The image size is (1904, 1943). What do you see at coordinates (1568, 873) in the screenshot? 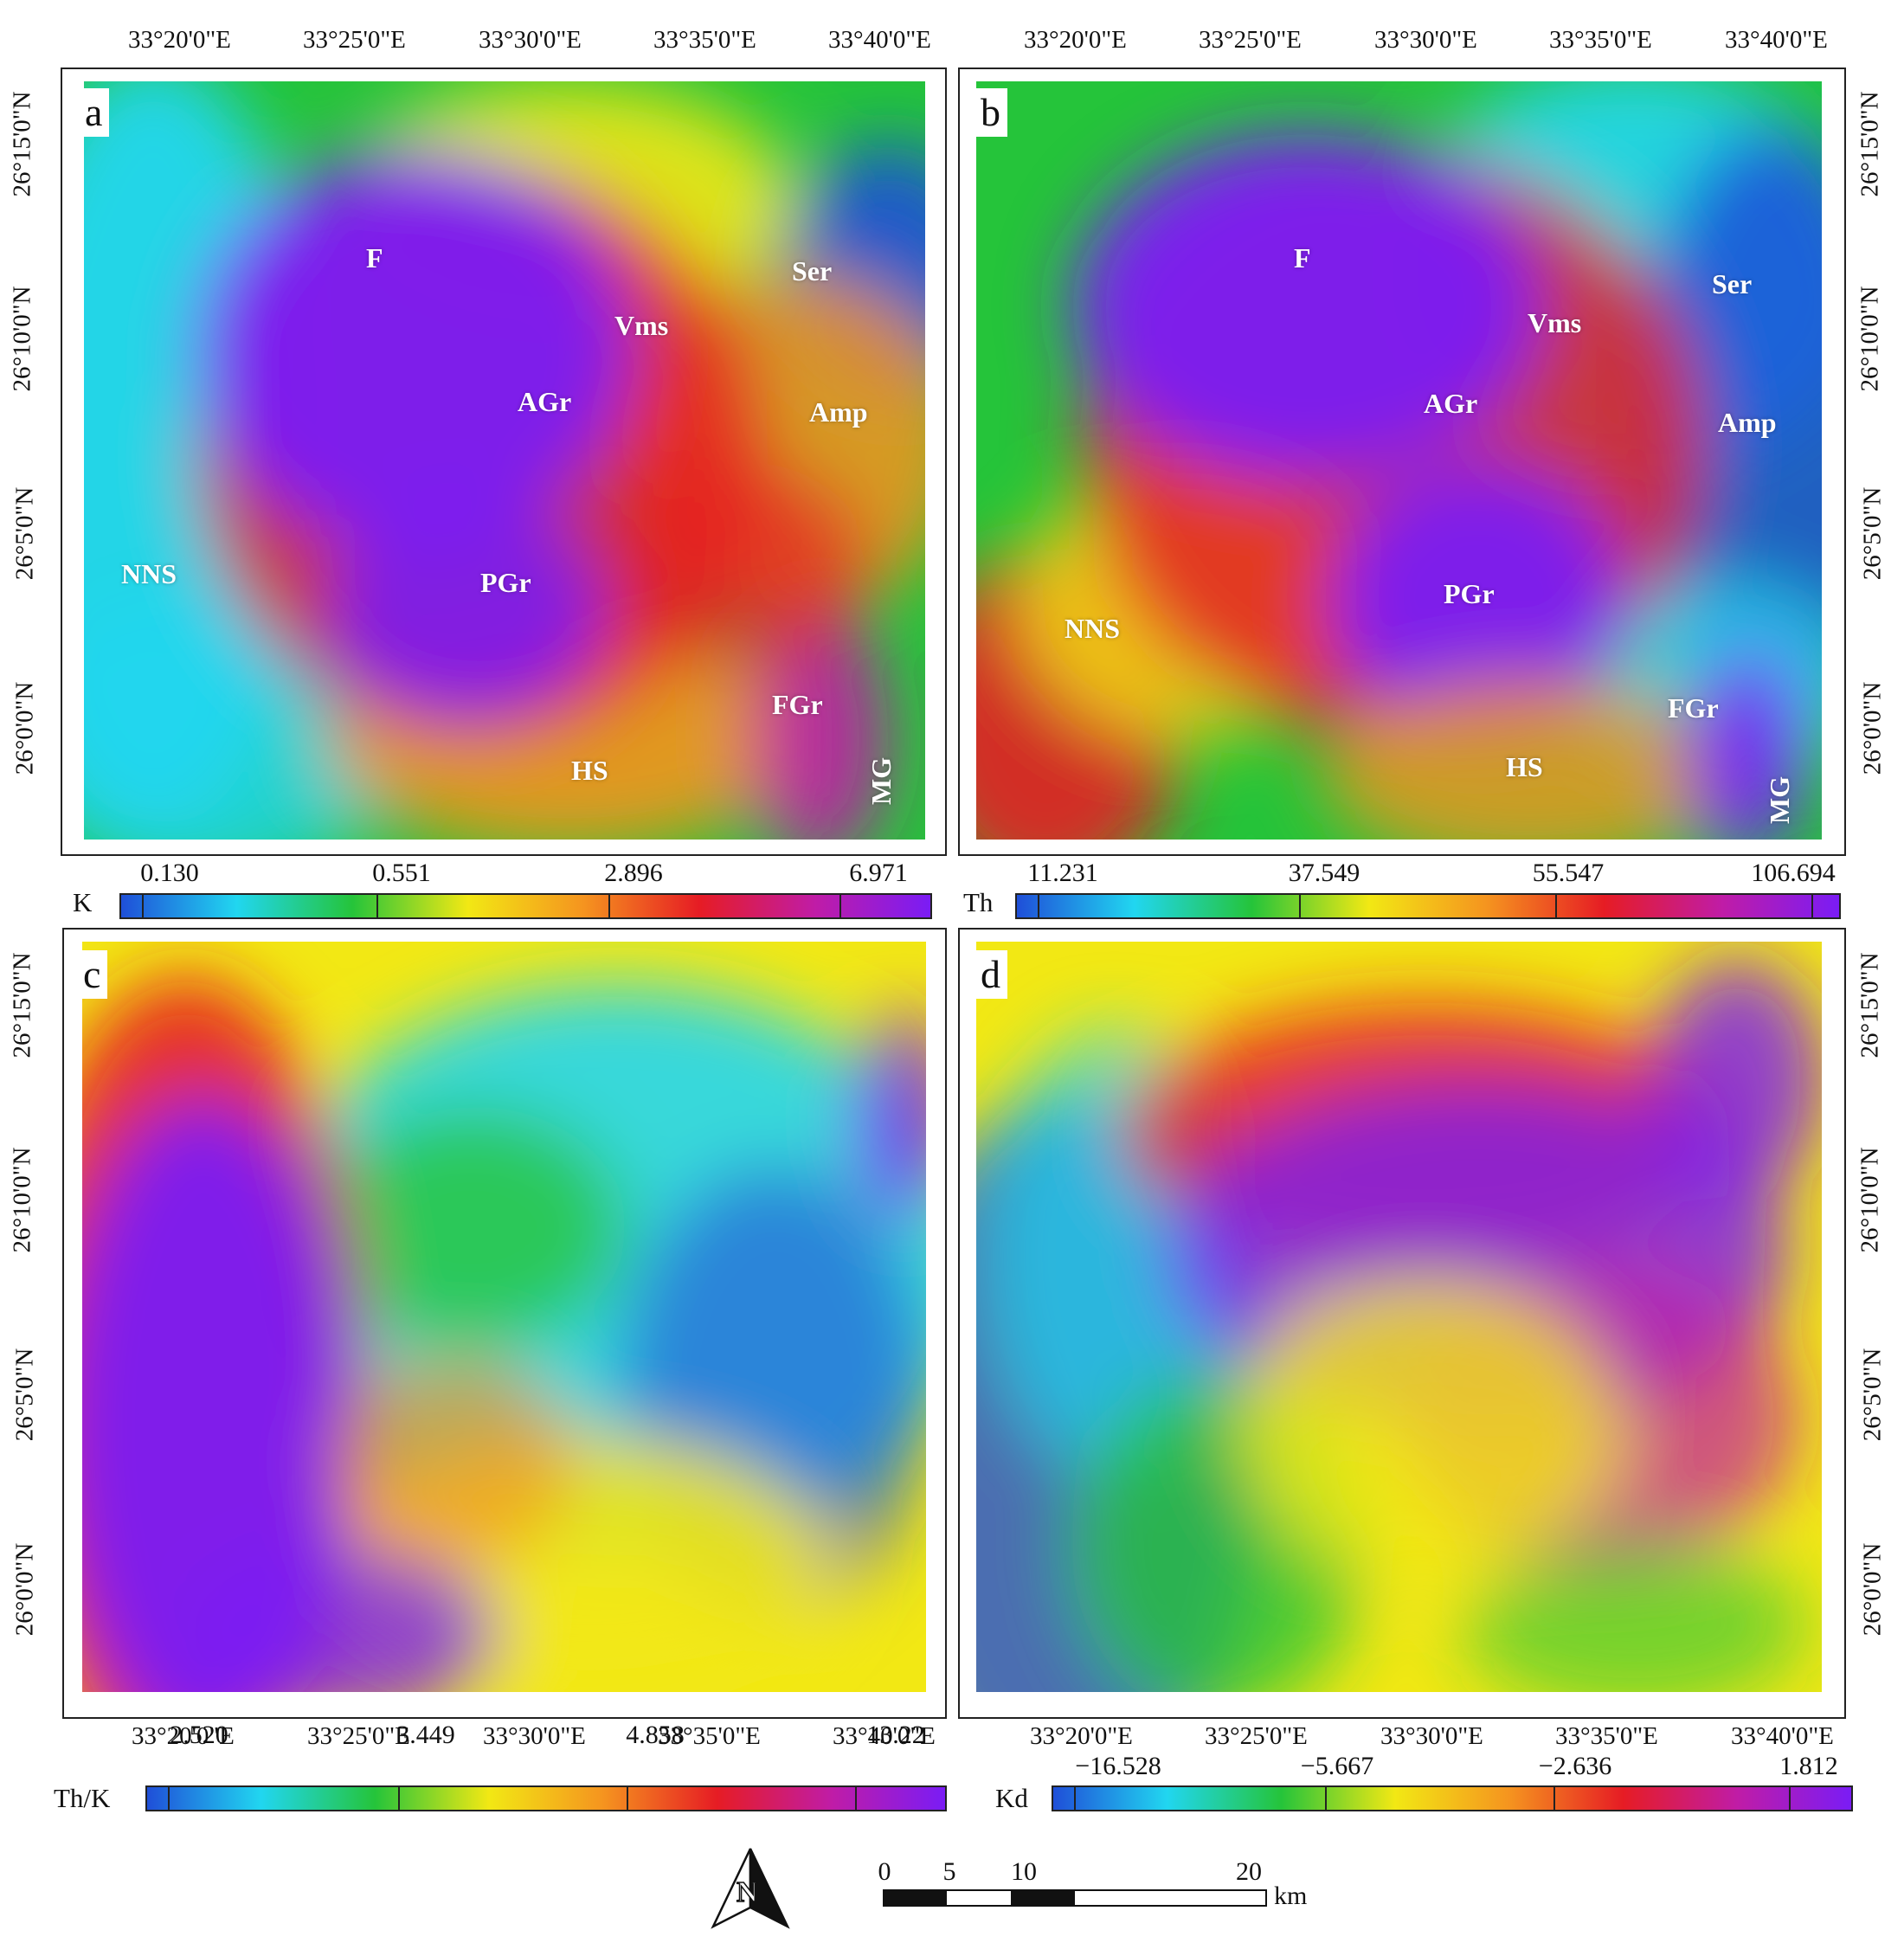
I see `cb-b-val: 55.547` at bounding box center [1568, 873].